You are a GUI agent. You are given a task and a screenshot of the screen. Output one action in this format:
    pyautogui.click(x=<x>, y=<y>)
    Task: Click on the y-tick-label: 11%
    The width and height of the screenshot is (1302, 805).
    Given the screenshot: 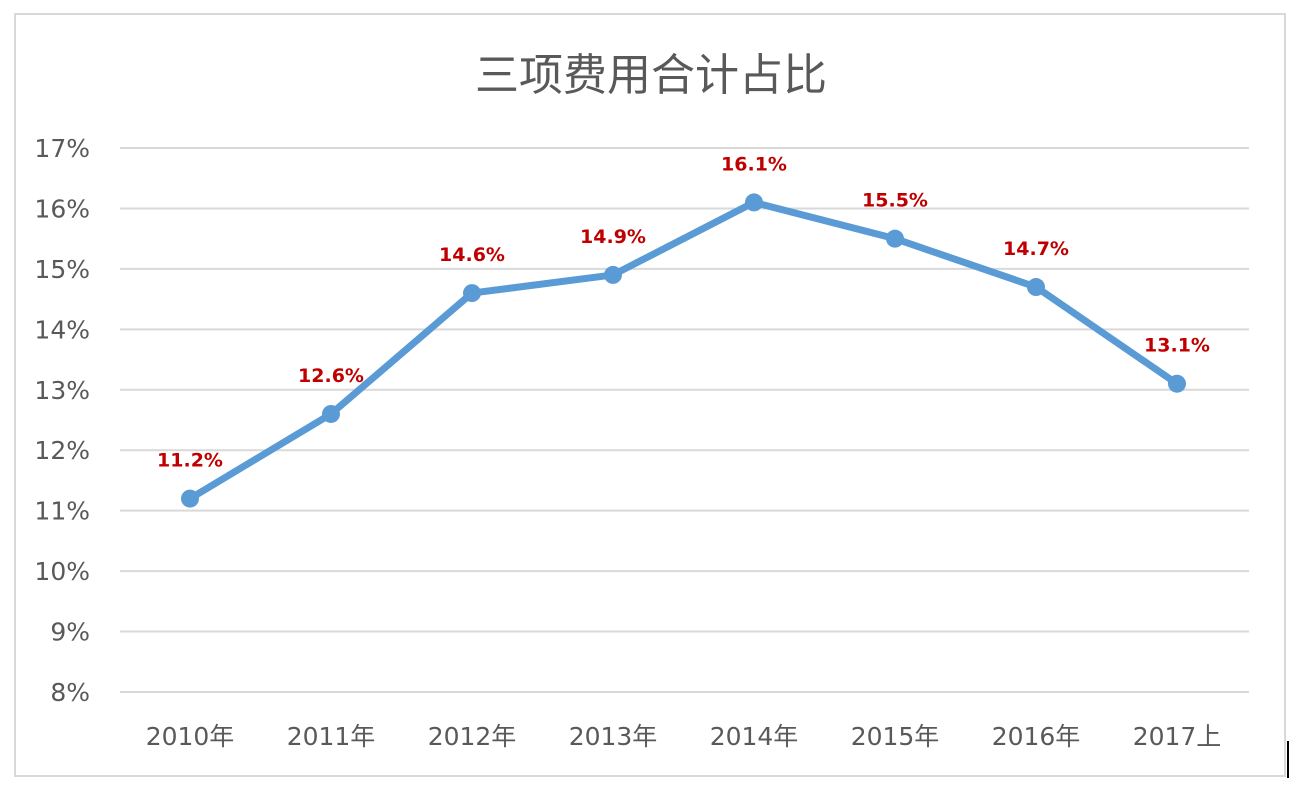 What is the action you would take?
    pyautogui.click(x=62, y=511)
    